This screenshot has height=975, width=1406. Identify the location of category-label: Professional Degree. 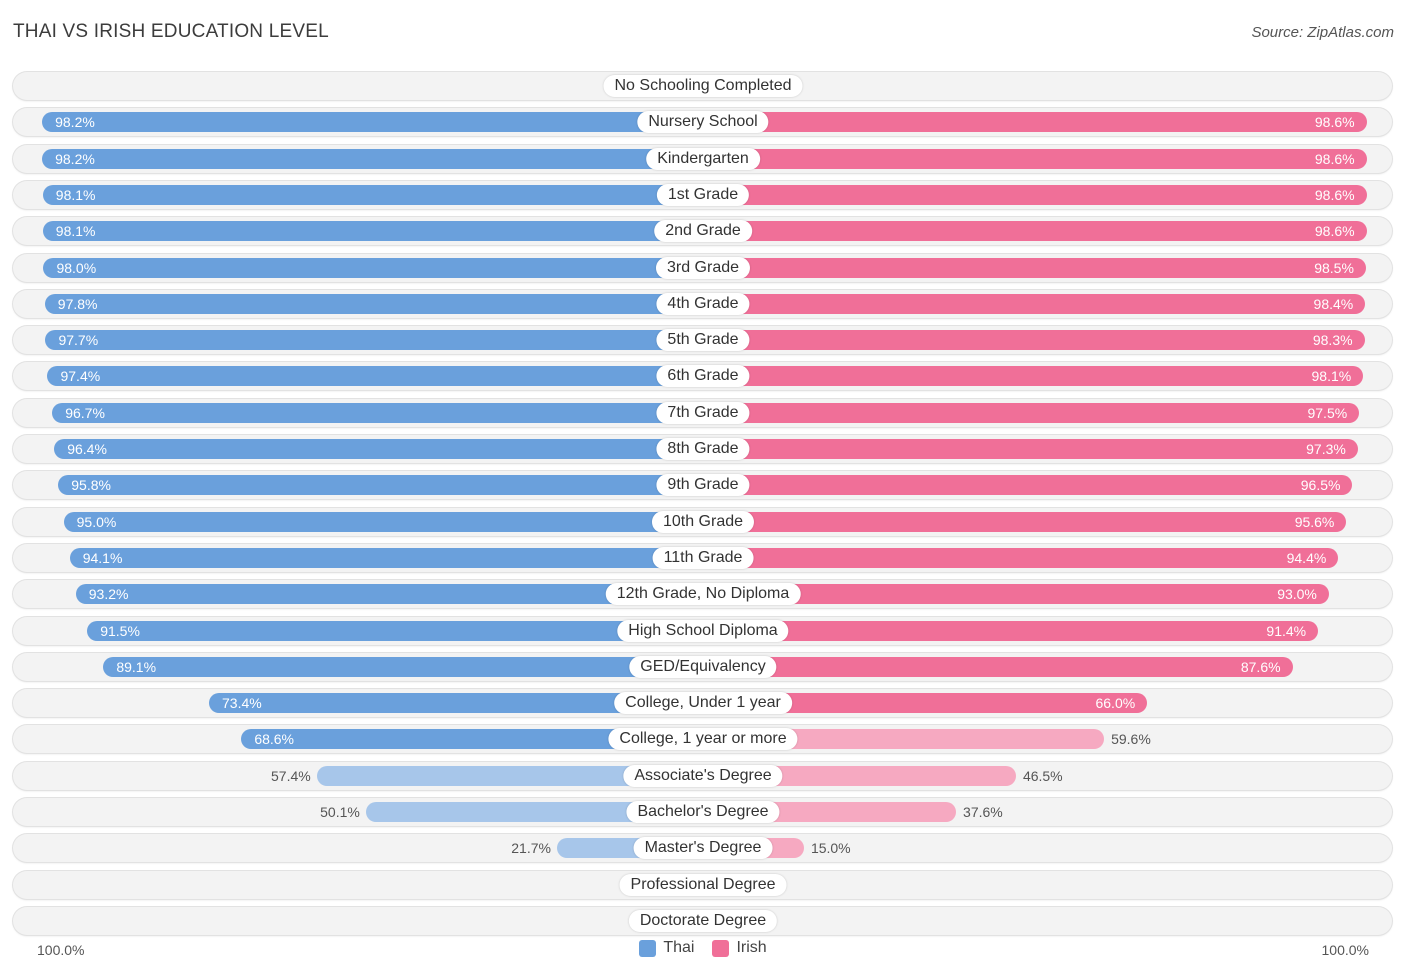
(703, 884).